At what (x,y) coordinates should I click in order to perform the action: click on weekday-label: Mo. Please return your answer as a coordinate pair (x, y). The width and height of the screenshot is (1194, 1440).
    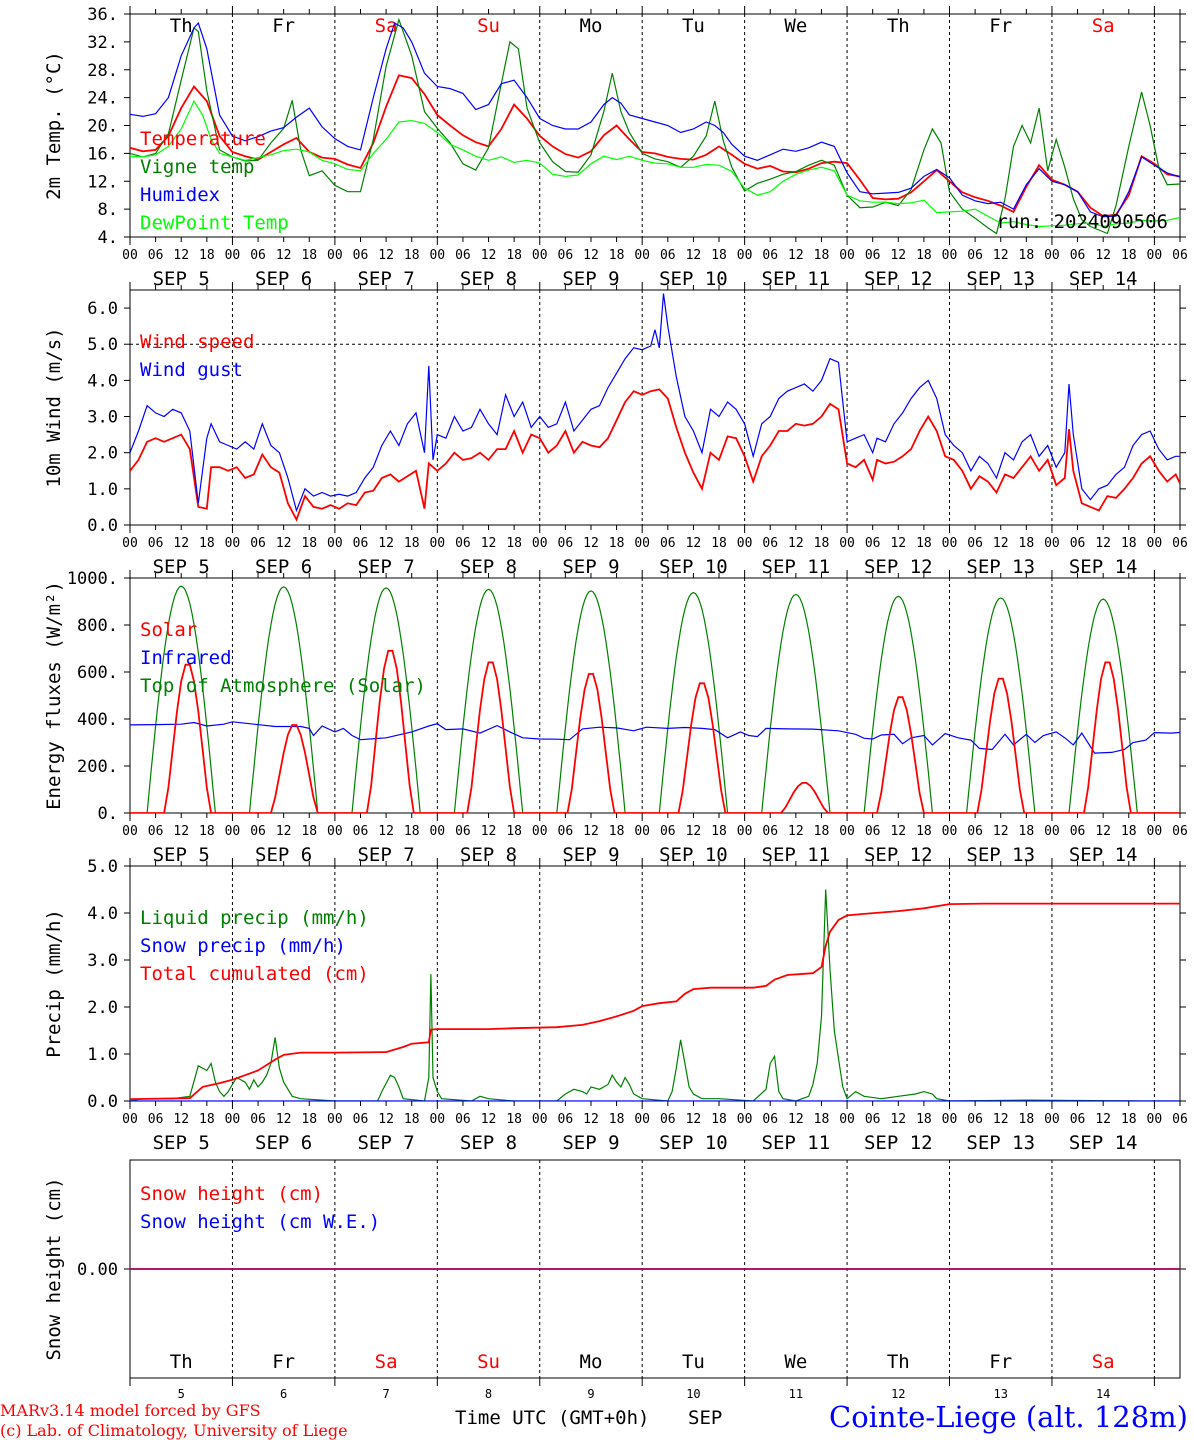
    Looking at the image, I should click on (591, 1362).